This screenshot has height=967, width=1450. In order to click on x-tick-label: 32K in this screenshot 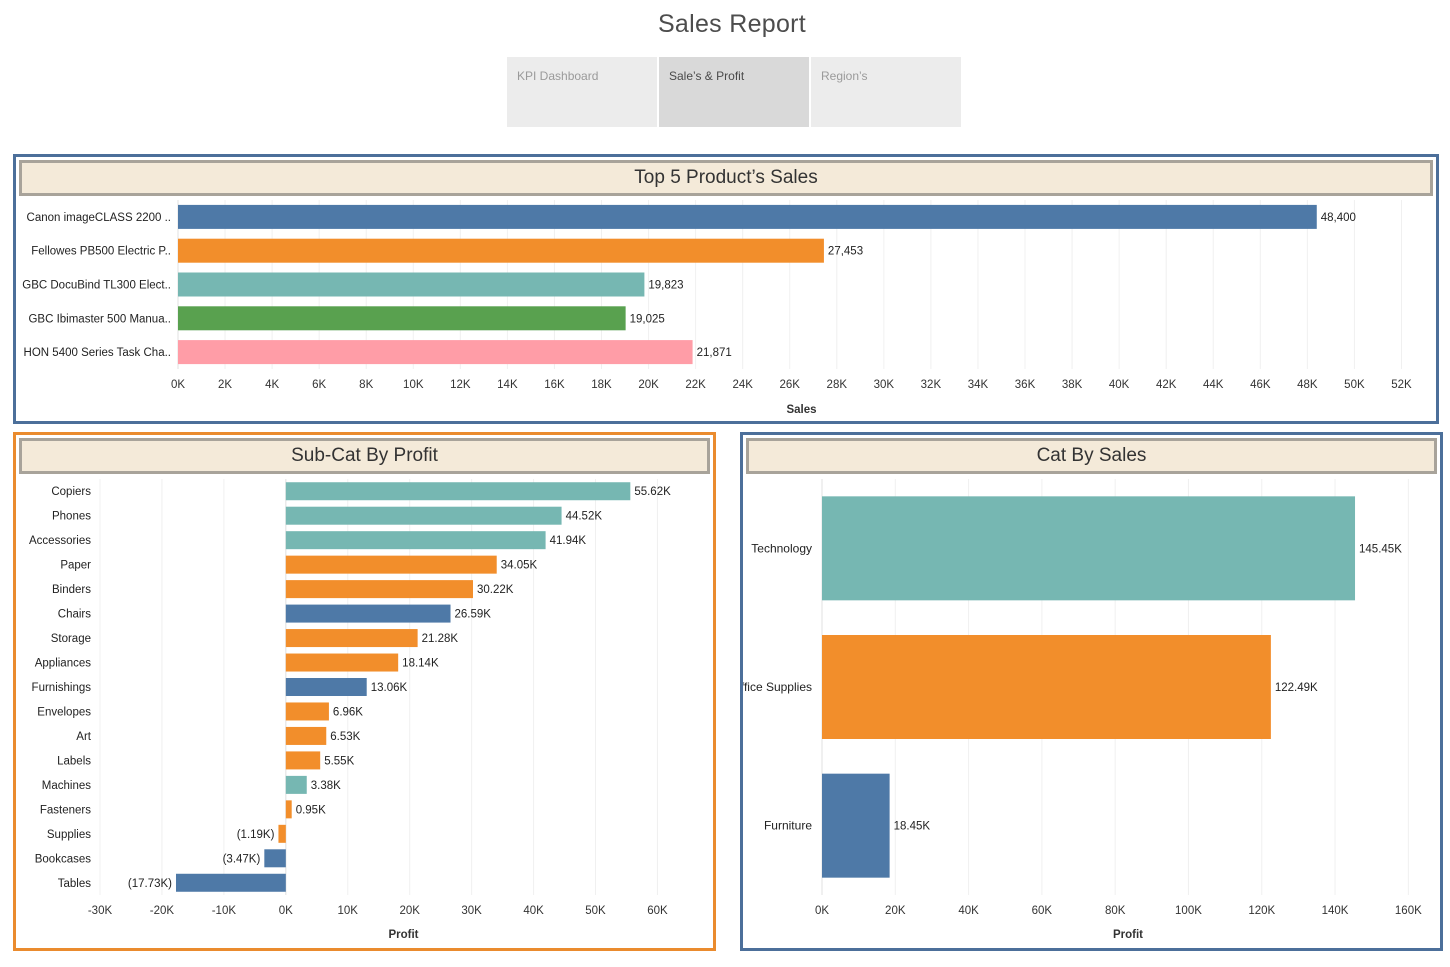, I will do `click(931, 385)`.